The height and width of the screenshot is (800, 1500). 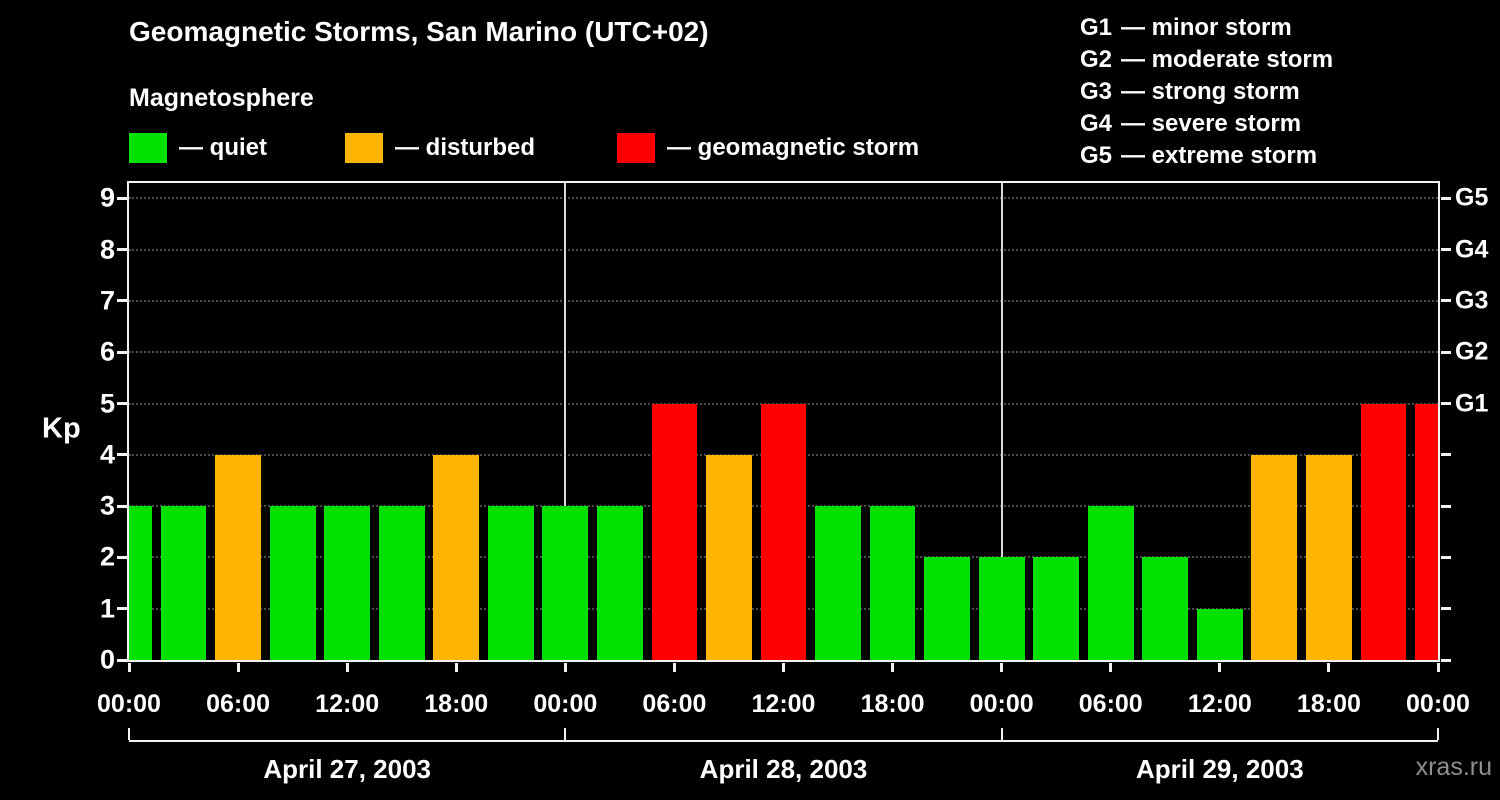 What do you see at coordinates (347, 769) in the screenshot?
I see `date-label: April 27, 2003` at bounding box center [347, 769].